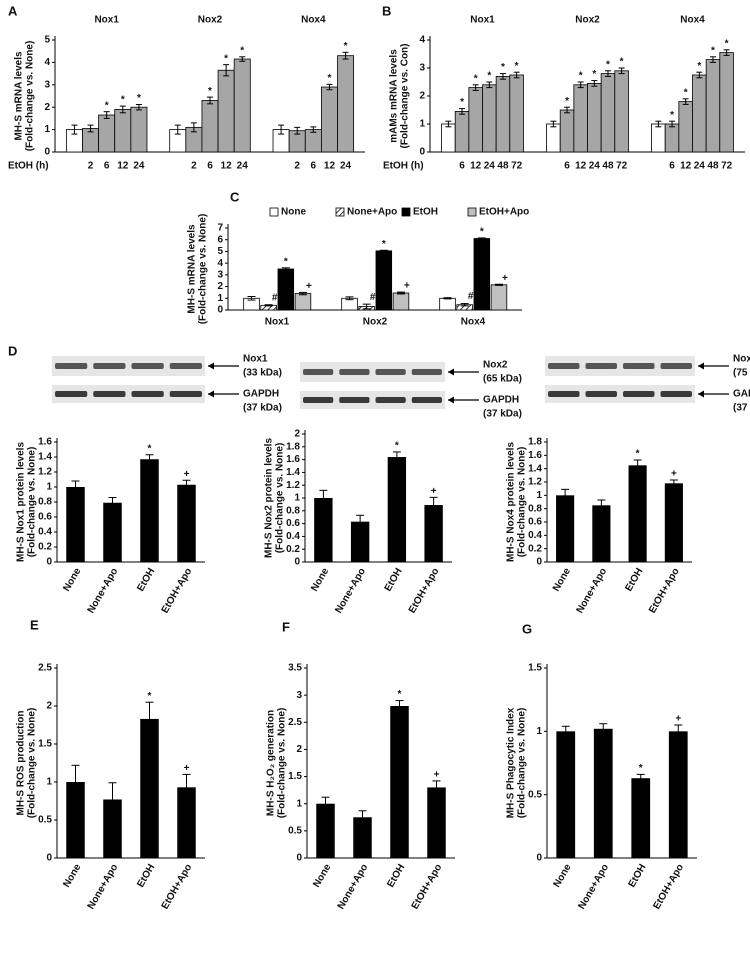 This screenshot has width=750, height=964. I want to click on group-label: Nox1, so click(106, 20).